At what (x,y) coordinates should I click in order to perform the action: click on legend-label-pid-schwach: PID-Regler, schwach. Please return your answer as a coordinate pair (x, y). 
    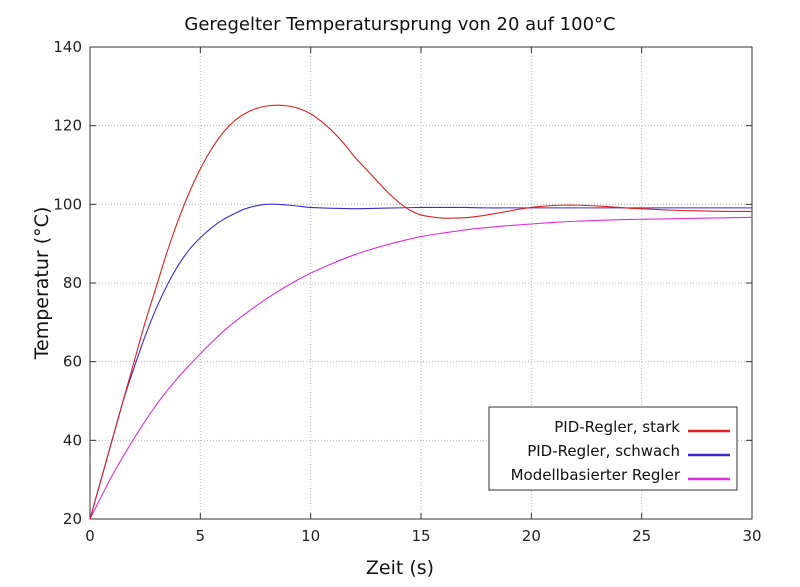
    Looking at the image, I should click on (603, 451).